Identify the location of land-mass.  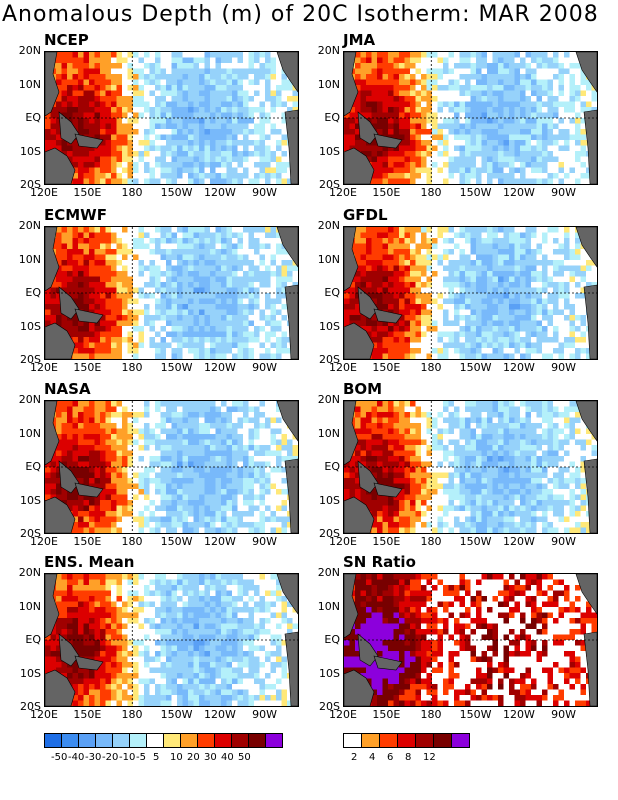
(590, 321).